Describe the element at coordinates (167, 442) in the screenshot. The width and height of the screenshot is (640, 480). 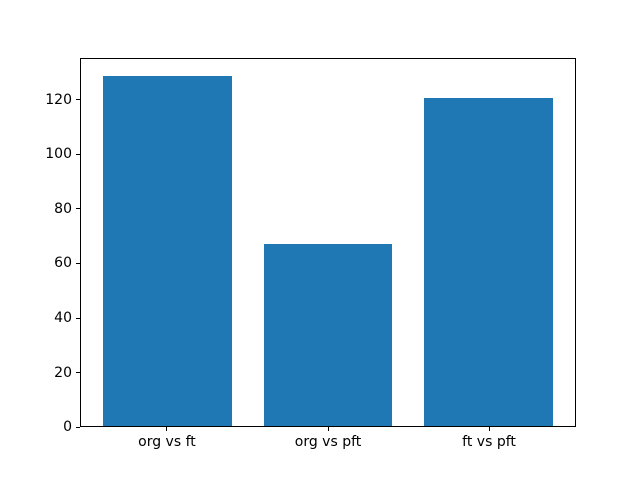
I see `x-tick-label: org vs ft` at that location.